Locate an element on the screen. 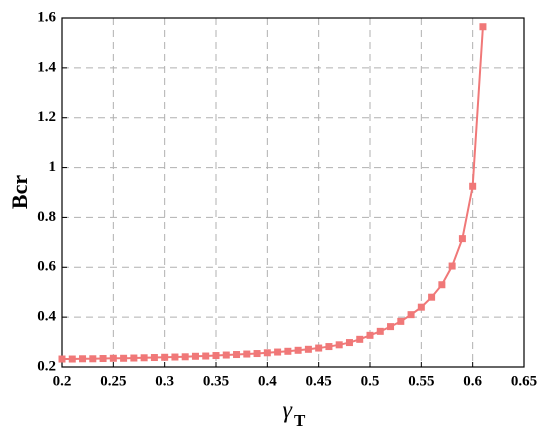 The height and width of the screenshot is (441, 550). x-tick-label: 0.35 is located at coordinates (216, 381).